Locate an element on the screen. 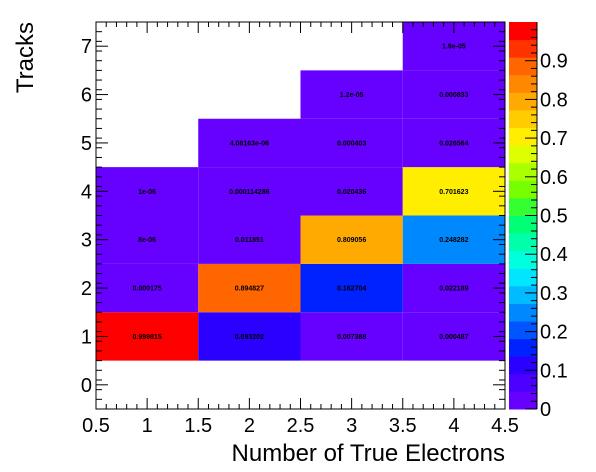 This screenshot has height=472, width=596. cell-value-label: 0.000487 is located at coordinates (453, 337).